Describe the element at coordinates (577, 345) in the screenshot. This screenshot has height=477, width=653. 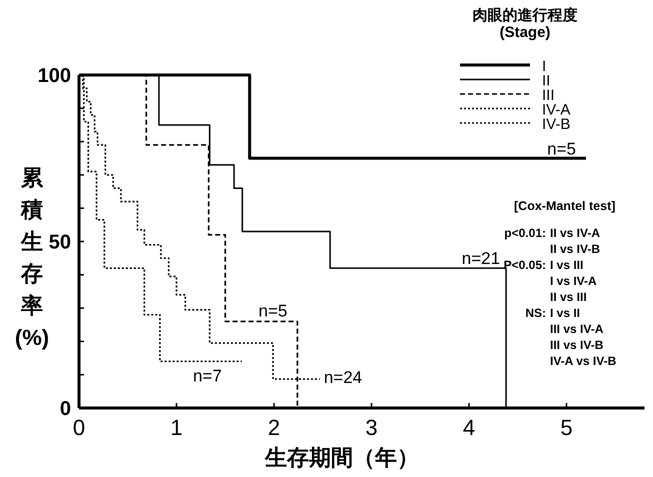
I see `annotation: III vs IV-B` at that location.